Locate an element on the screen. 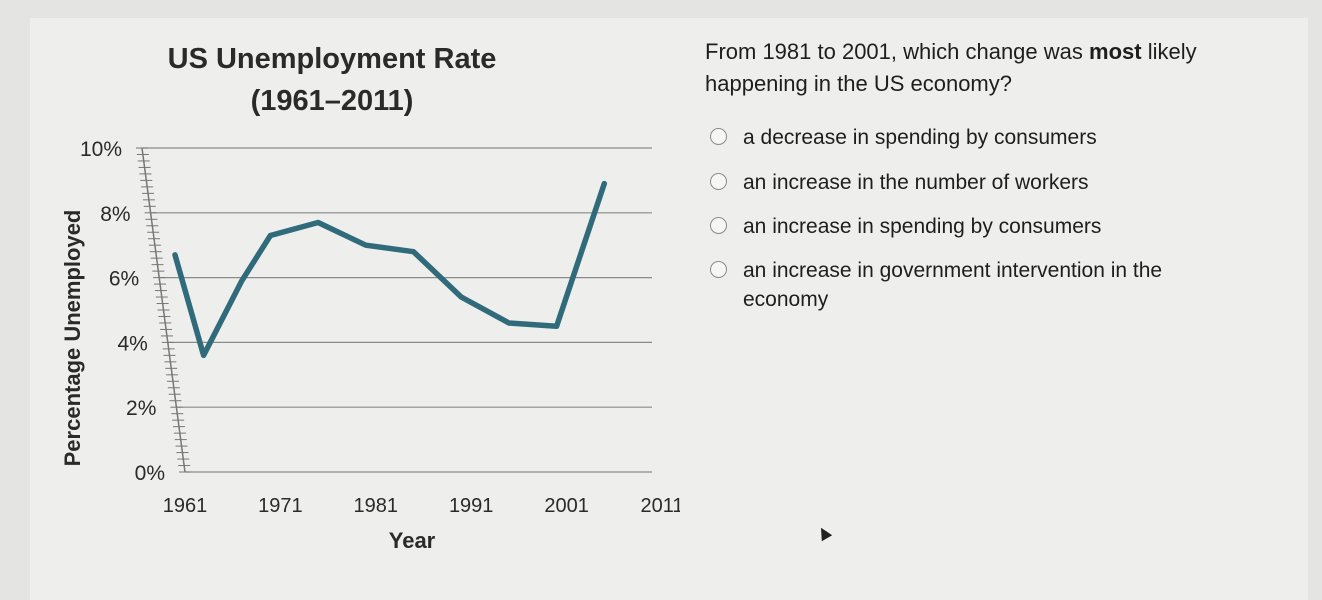 The image size is (1322, 600). answer-option-label: a decrease in spending by consumers is located at coordinates (920, 137).